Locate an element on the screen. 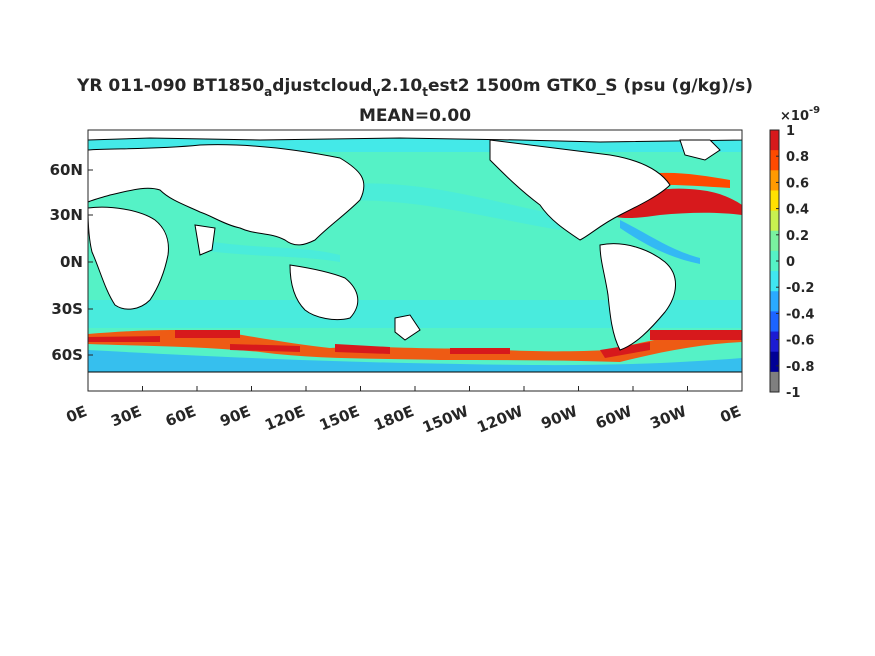  x-tick-label: 30E is located at coordinates (126, 416).